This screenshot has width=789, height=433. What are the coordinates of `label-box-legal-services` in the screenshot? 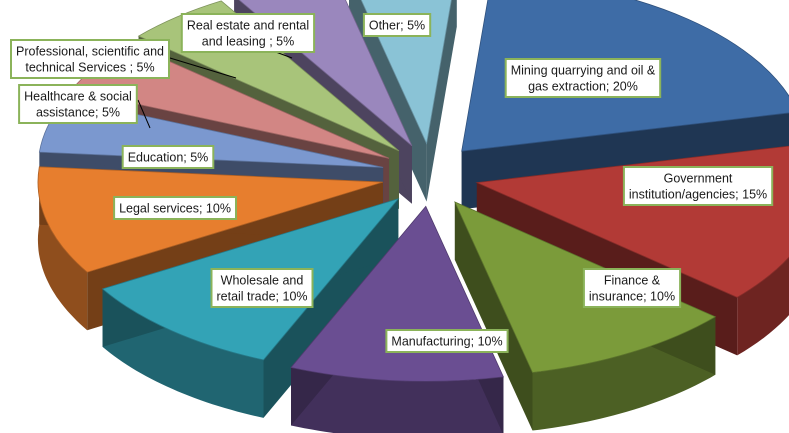 It's located at (175, 208).